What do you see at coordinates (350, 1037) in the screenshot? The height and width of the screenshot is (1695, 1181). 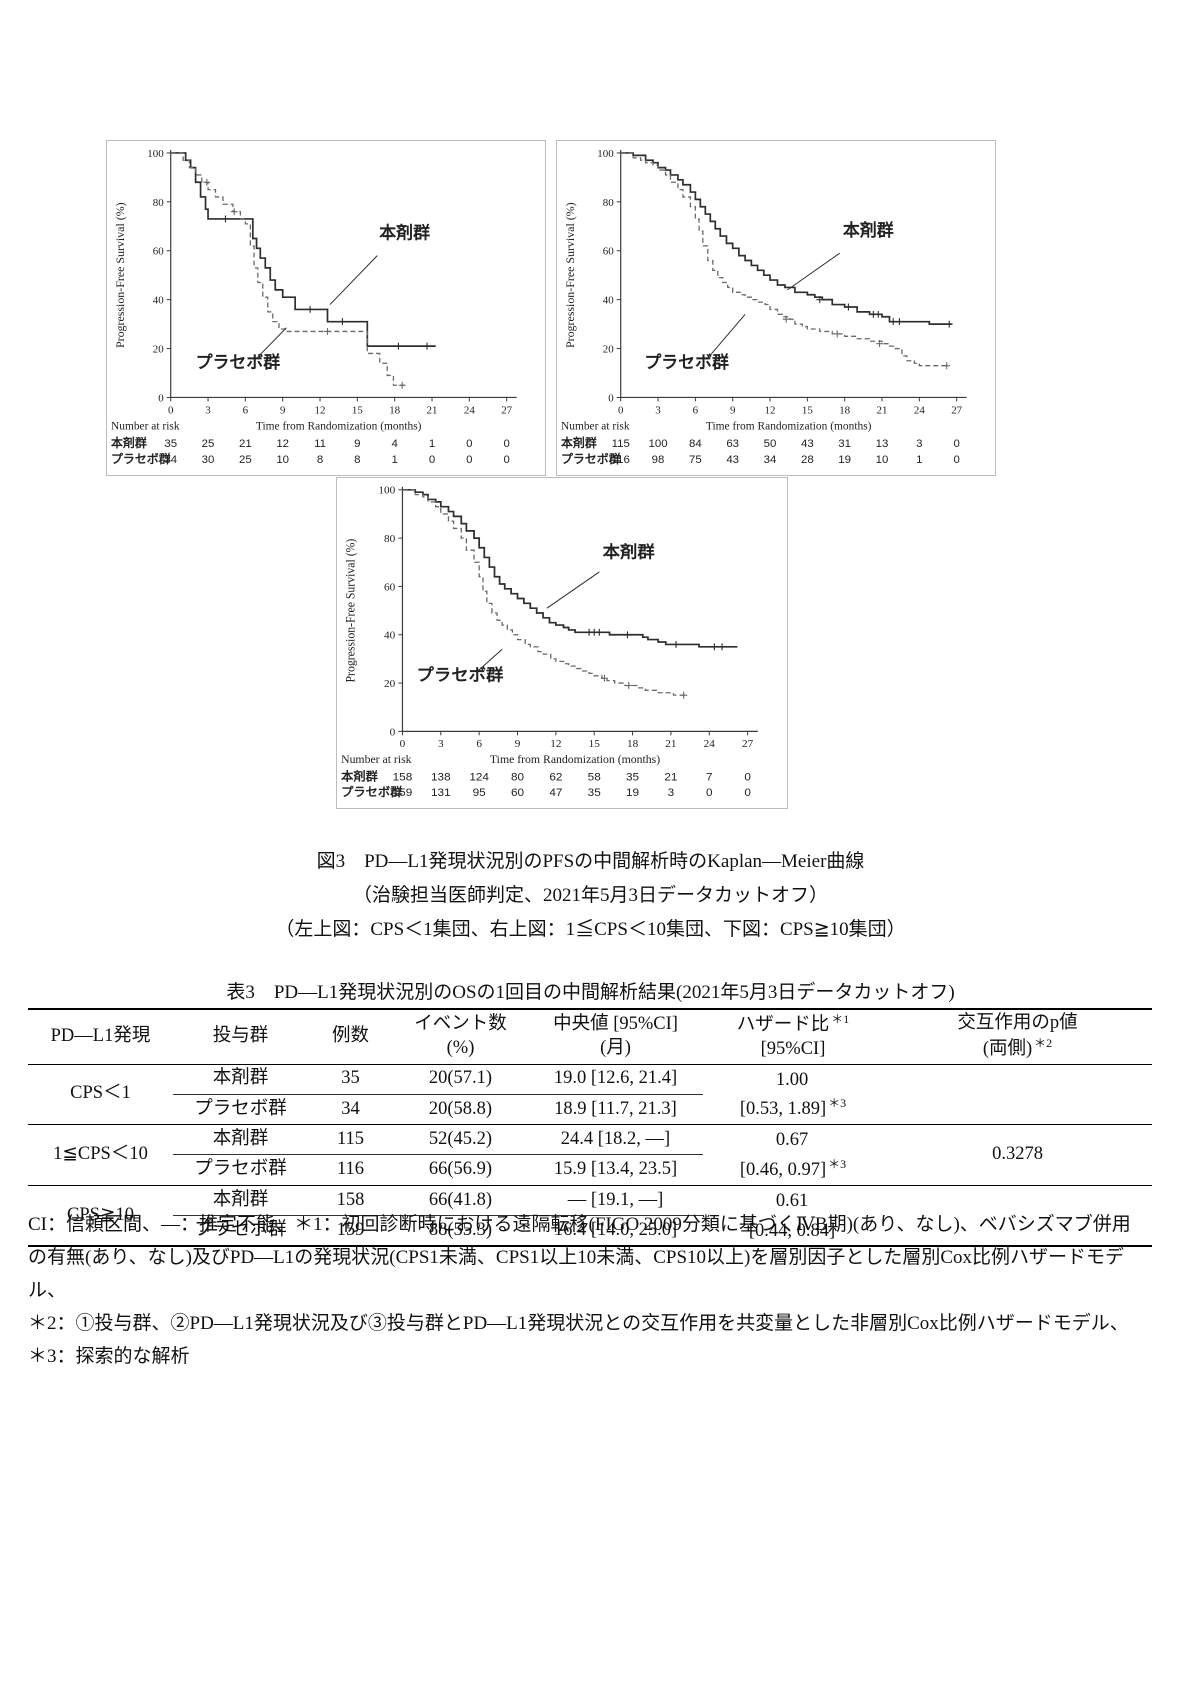 I see `col-header-n: 例数` at bounding box center [350, 1037].